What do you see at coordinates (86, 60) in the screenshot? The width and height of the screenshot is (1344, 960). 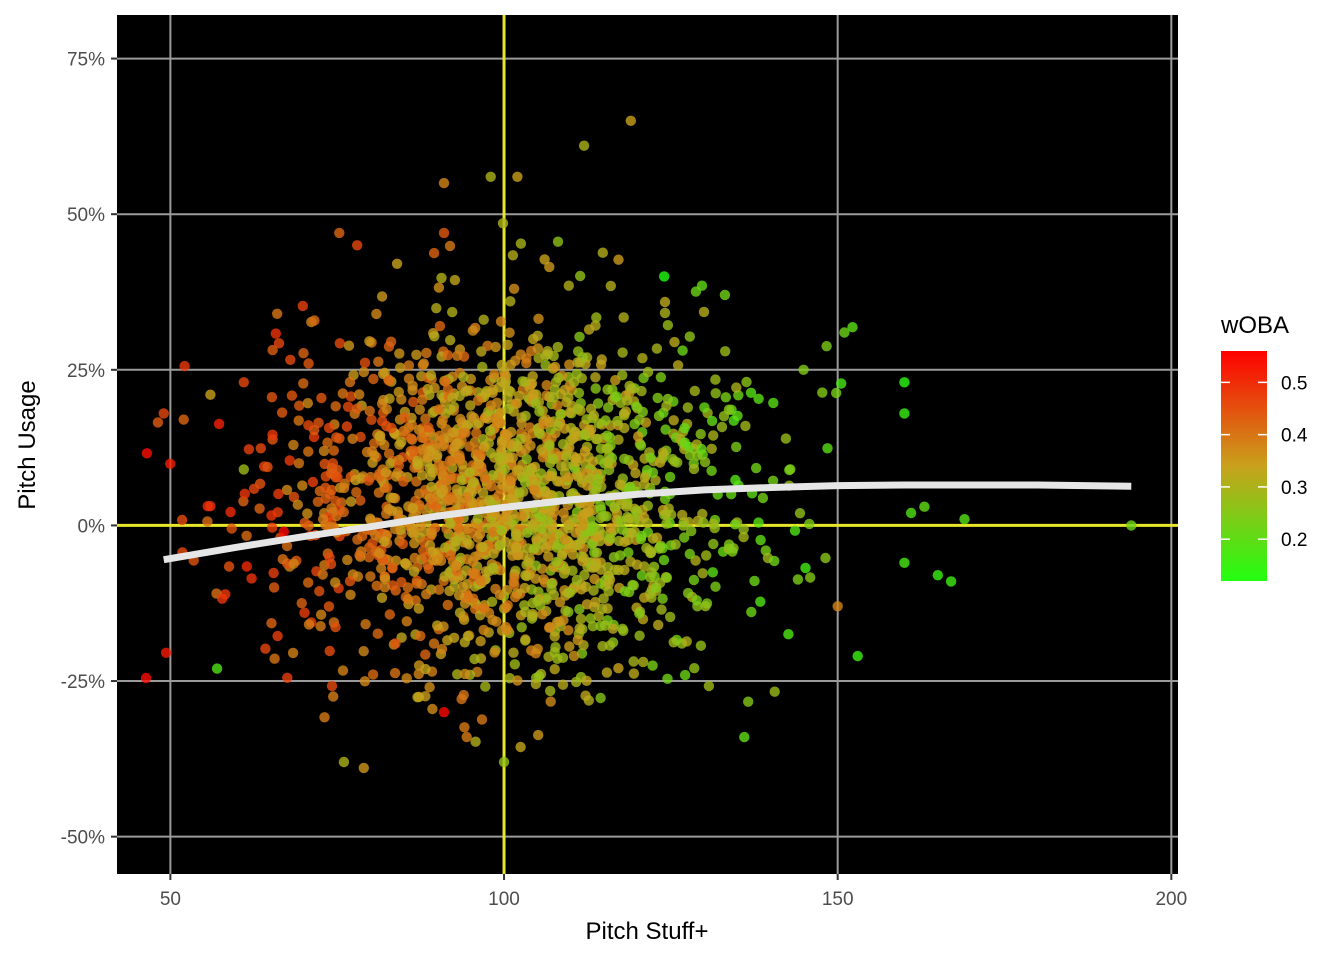 I see `y-tick-label: 75%` at bounding box center [86, 60].